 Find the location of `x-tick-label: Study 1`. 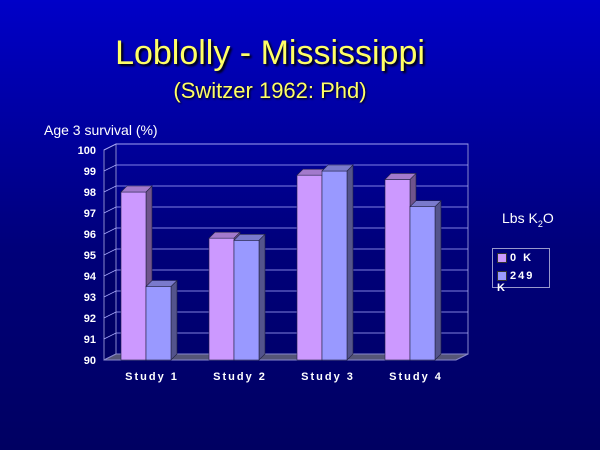

x-tick-label: Study 1 is located at coordinates (152, 377).